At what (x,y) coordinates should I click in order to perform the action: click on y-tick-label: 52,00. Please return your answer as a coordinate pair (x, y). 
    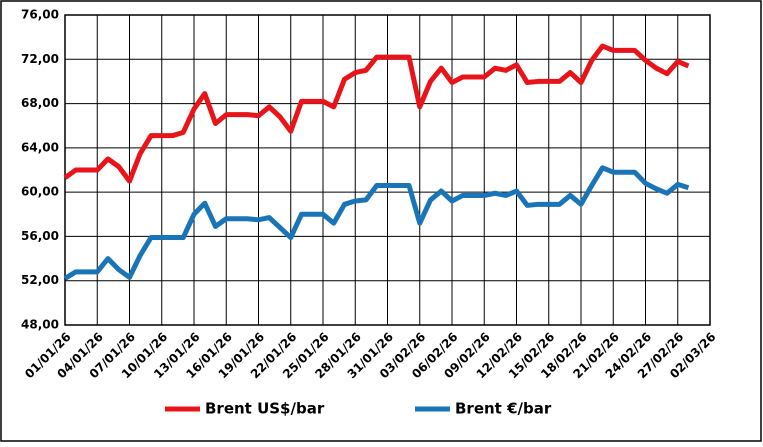
    Looking at the image, I should click on (40, 280).